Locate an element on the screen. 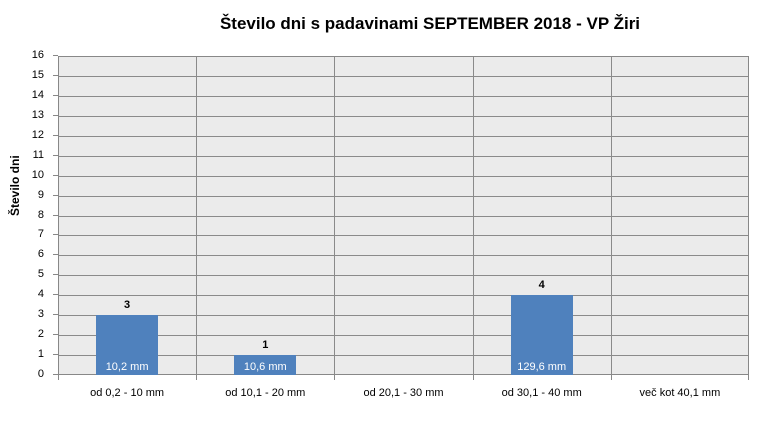 This screenshot has width=770, height=439. y-tick-label: 6 is located at coordinates (40, 254).